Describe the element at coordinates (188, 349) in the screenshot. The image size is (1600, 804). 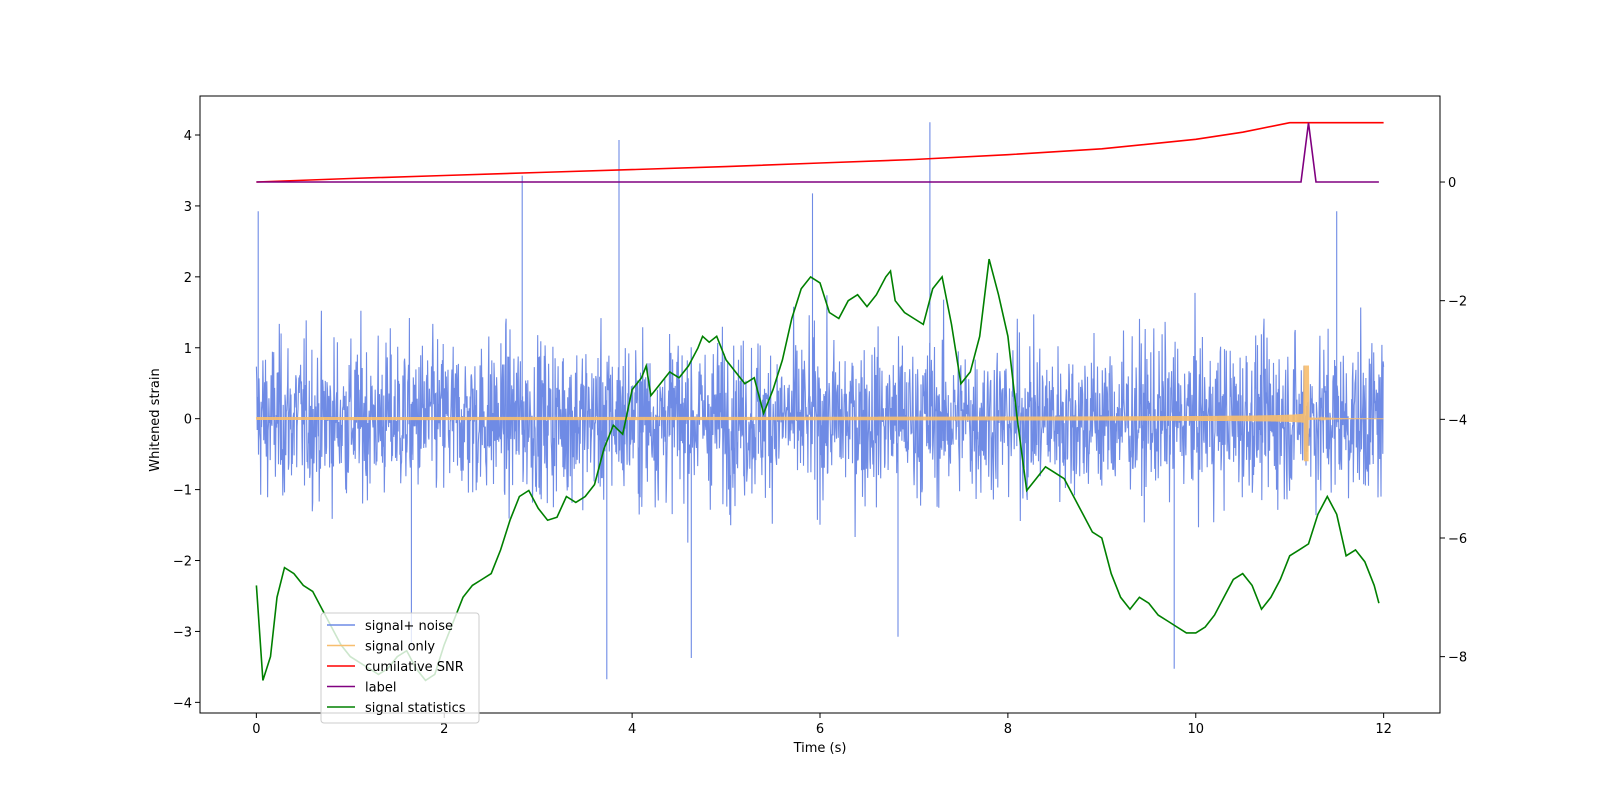
I see `y-tick-label: 1` at that location.